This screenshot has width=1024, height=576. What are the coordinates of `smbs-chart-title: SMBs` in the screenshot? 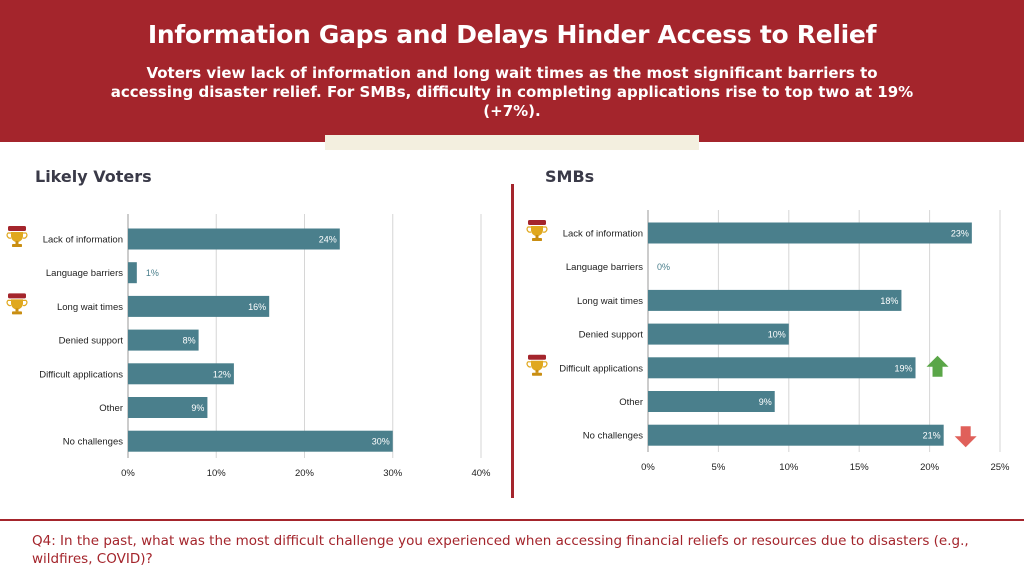 It's located at (570, 176).